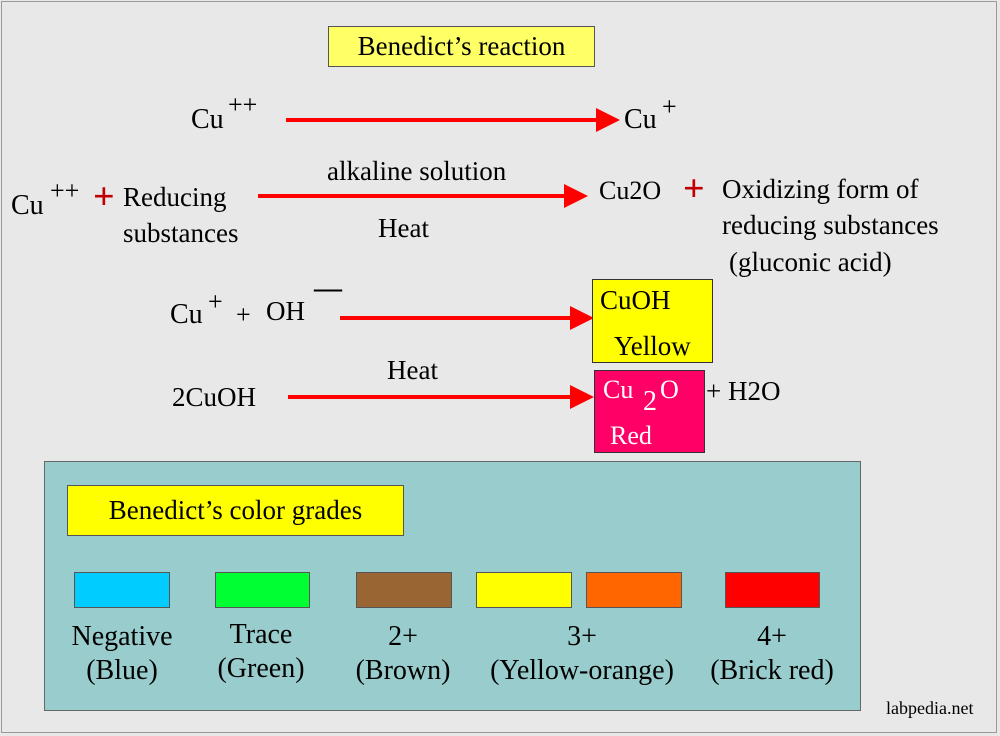 The height and width of the screenshot is (736, 1000). What do you see at coordinates (104, 197) in the screenshot?
I see `r2-plus: +` at bounding box center [104, 197].